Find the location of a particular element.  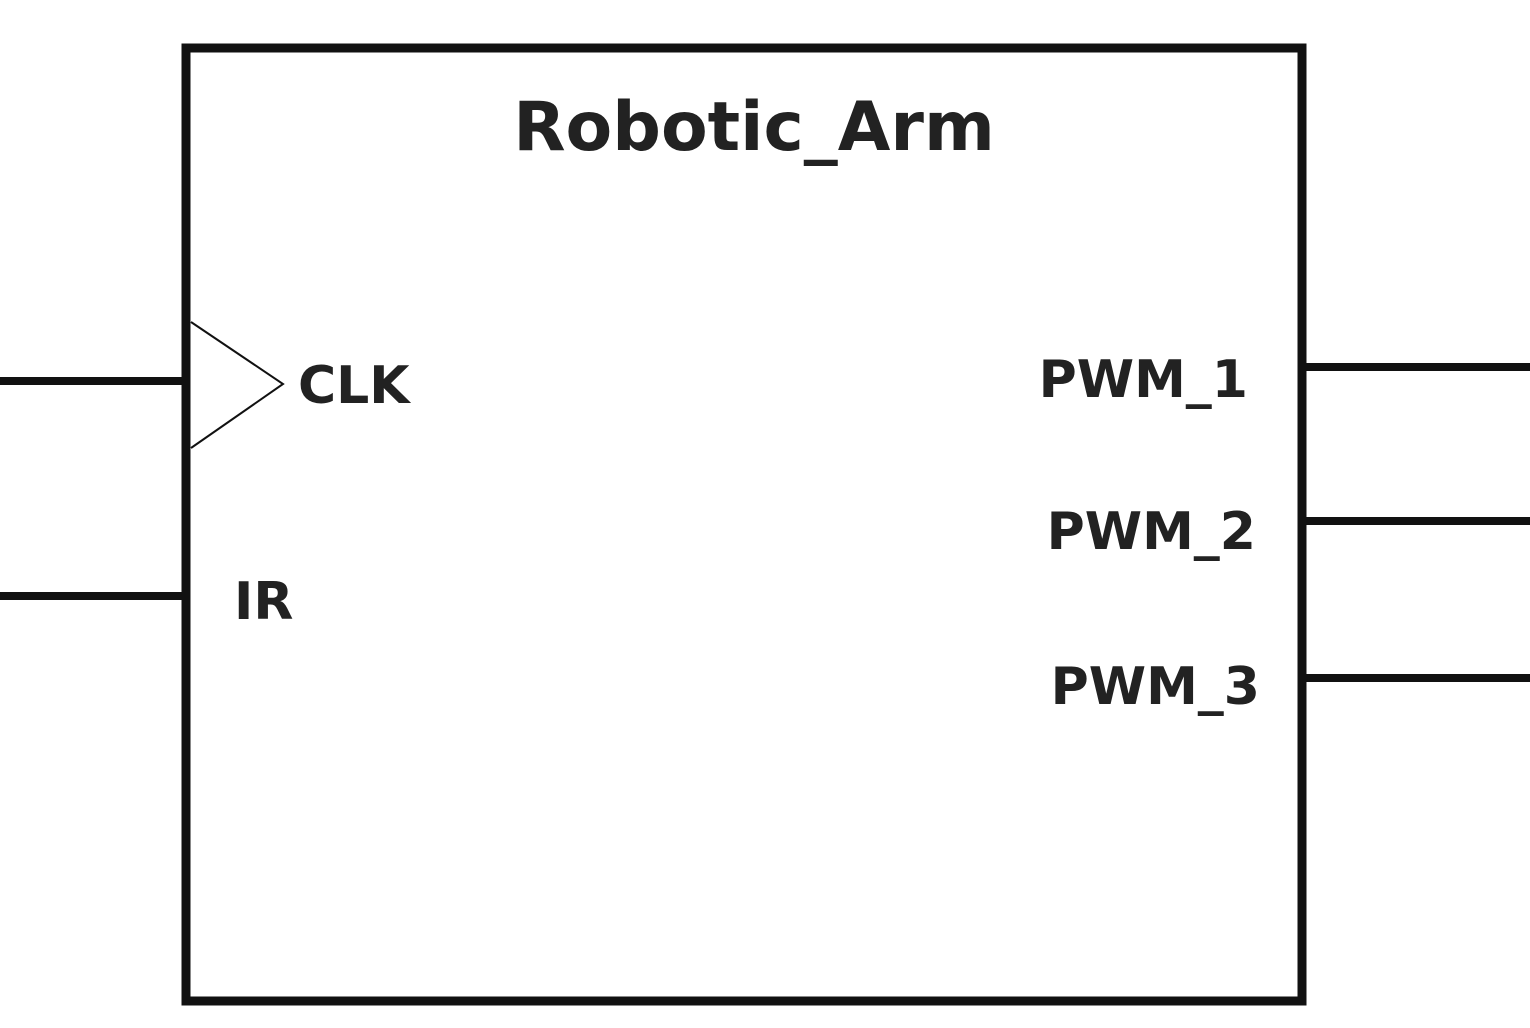

module-title: Robotic_Arm is located at coordinates (754, 127).